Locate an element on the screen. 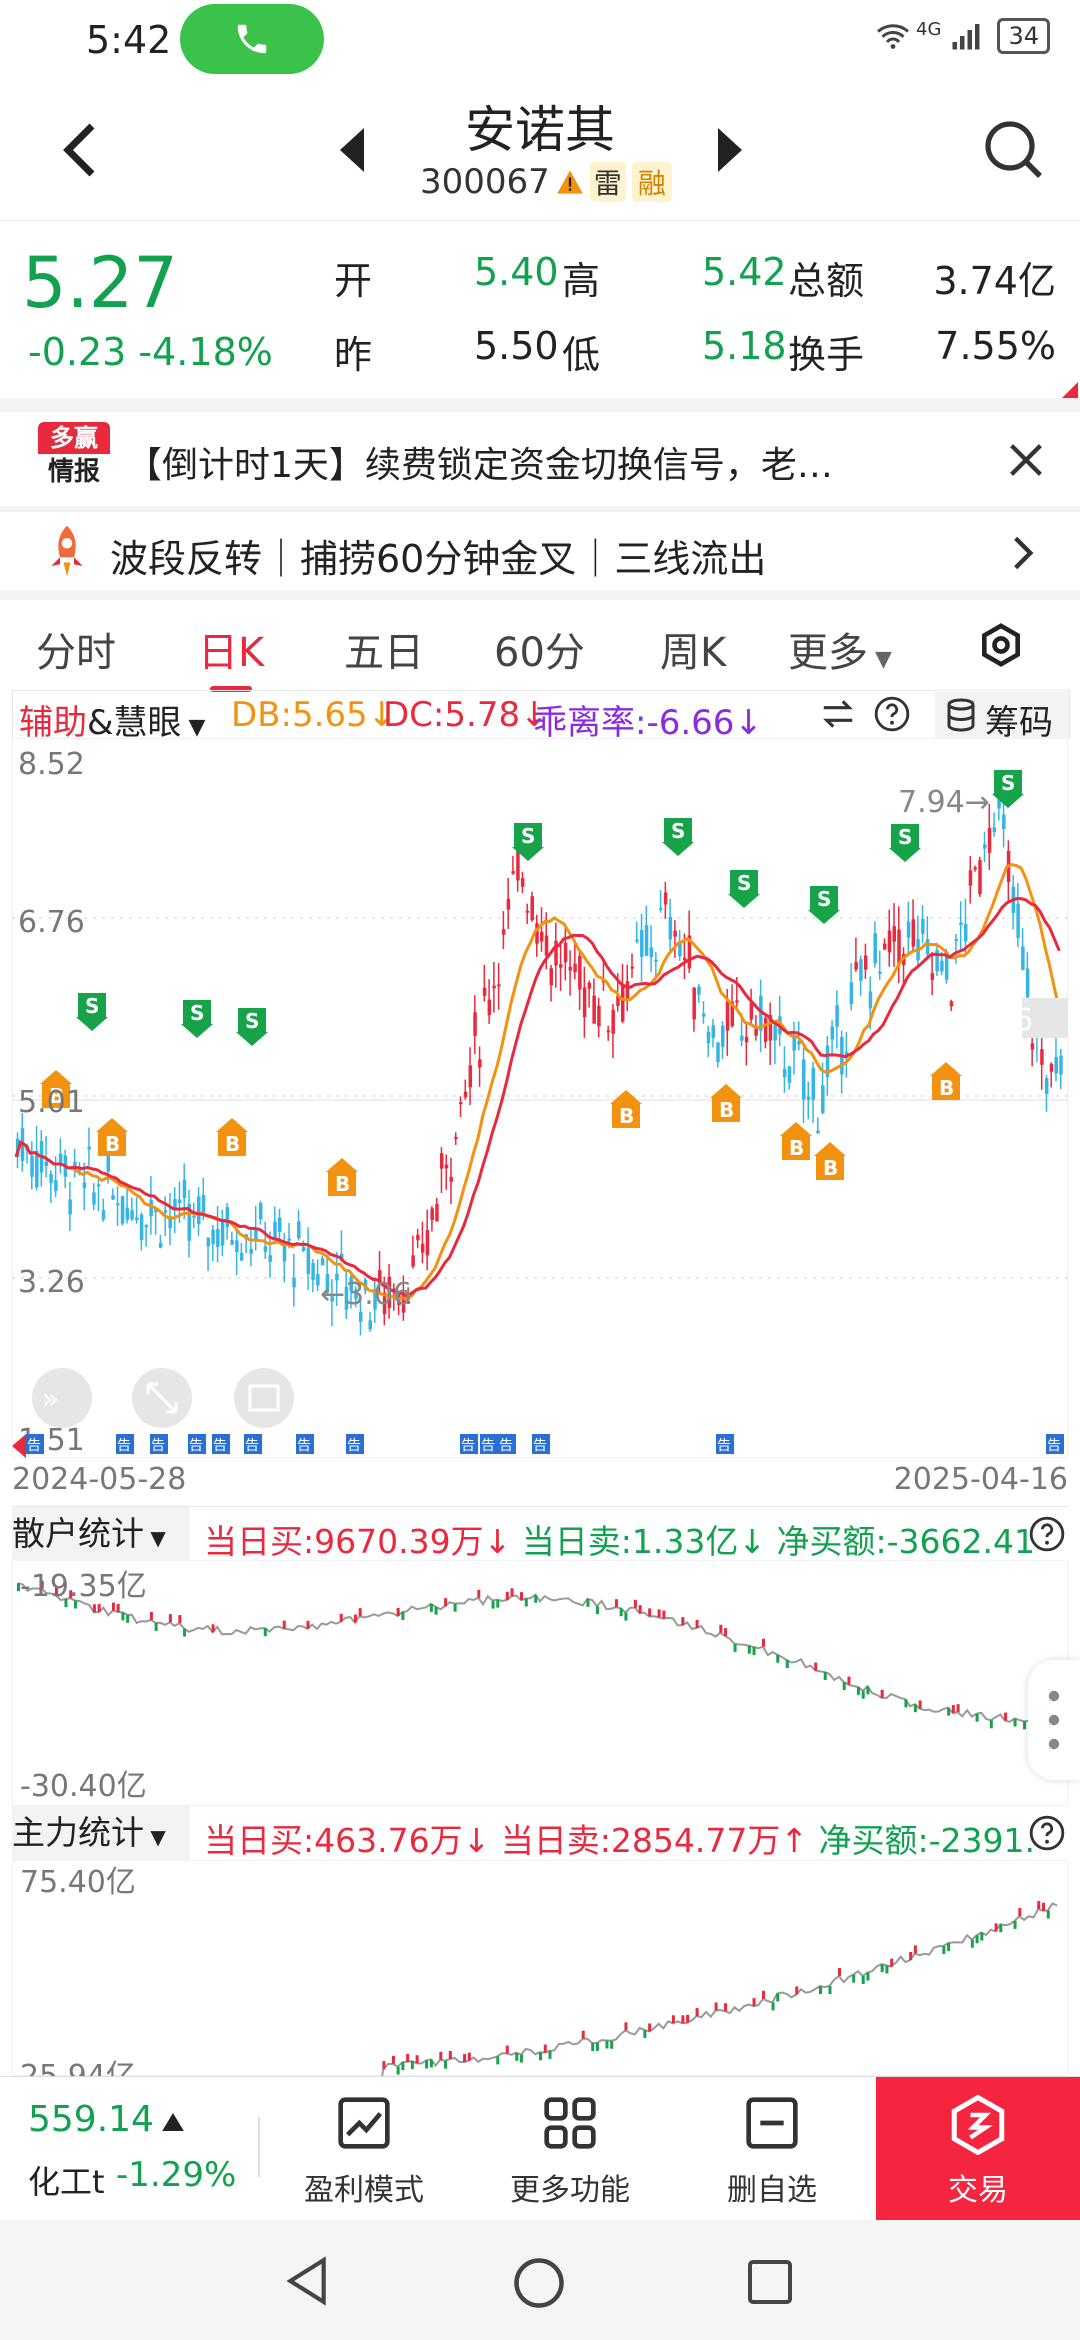  retail-frame is located at coordinates (540, 1683).